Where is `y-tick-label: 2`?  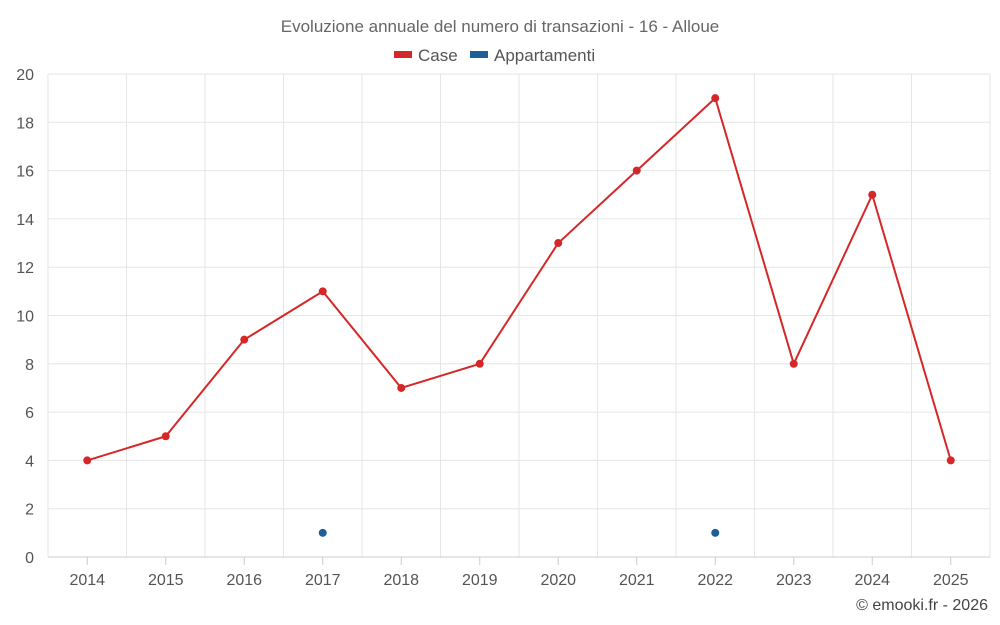
y-tick-label: 2 is located at coordinates (29, 510).